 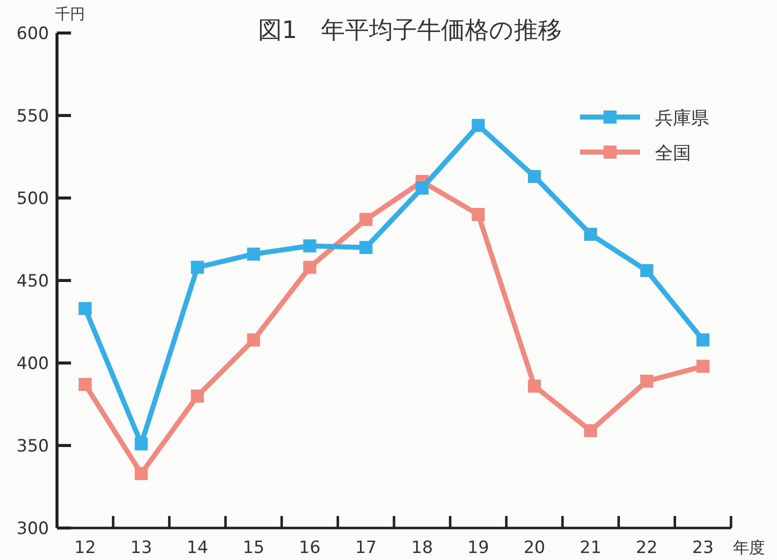 I want to click on ytick: 400, so click(x=32, y=364).